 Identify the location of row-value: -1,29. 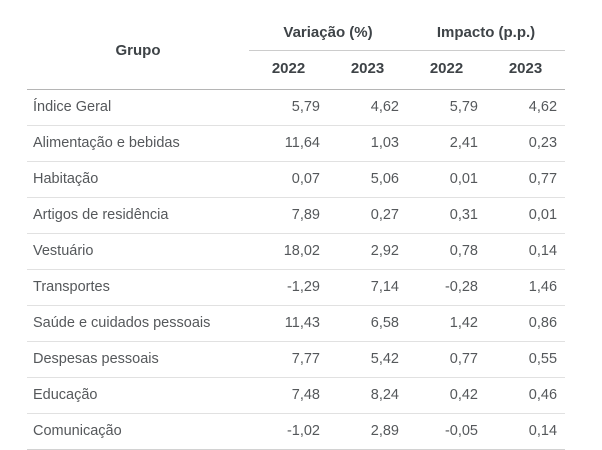
(288, 287).